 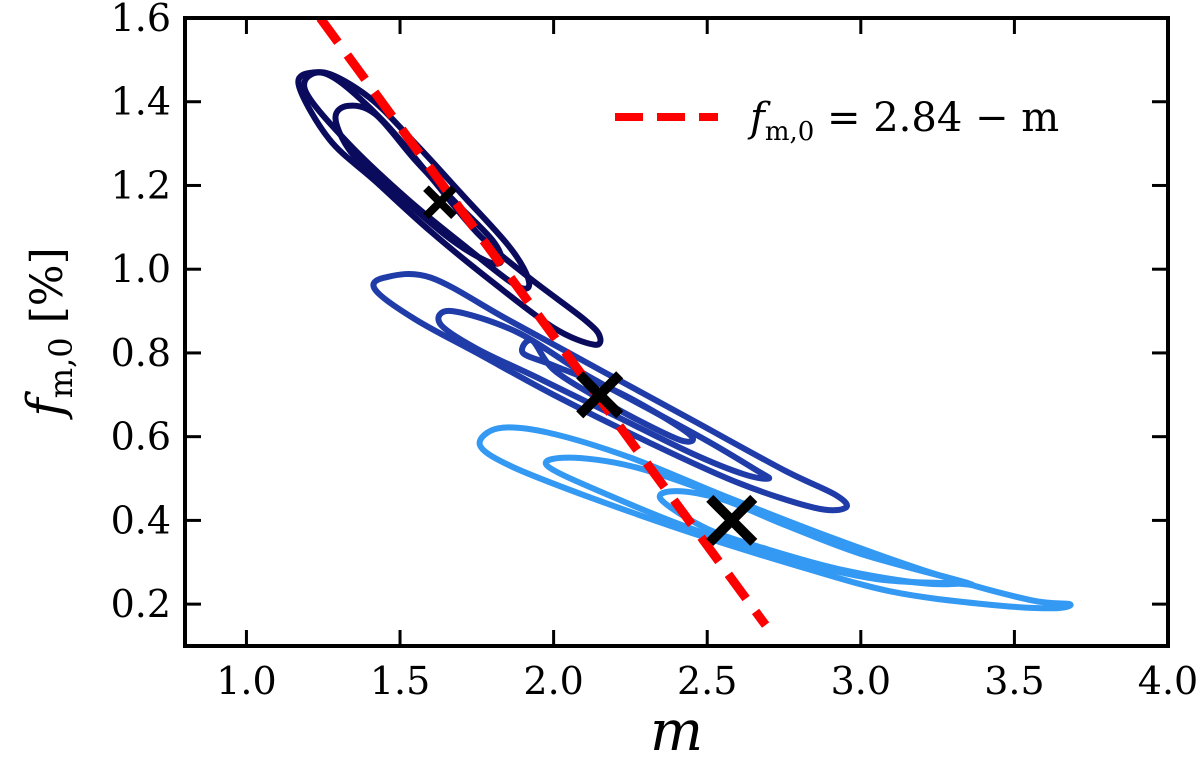 What do you see at coordinates (61, 367) in the screenshot?
I see `y-axis-label-subscript: m,0` at bounding box center [61, 367].